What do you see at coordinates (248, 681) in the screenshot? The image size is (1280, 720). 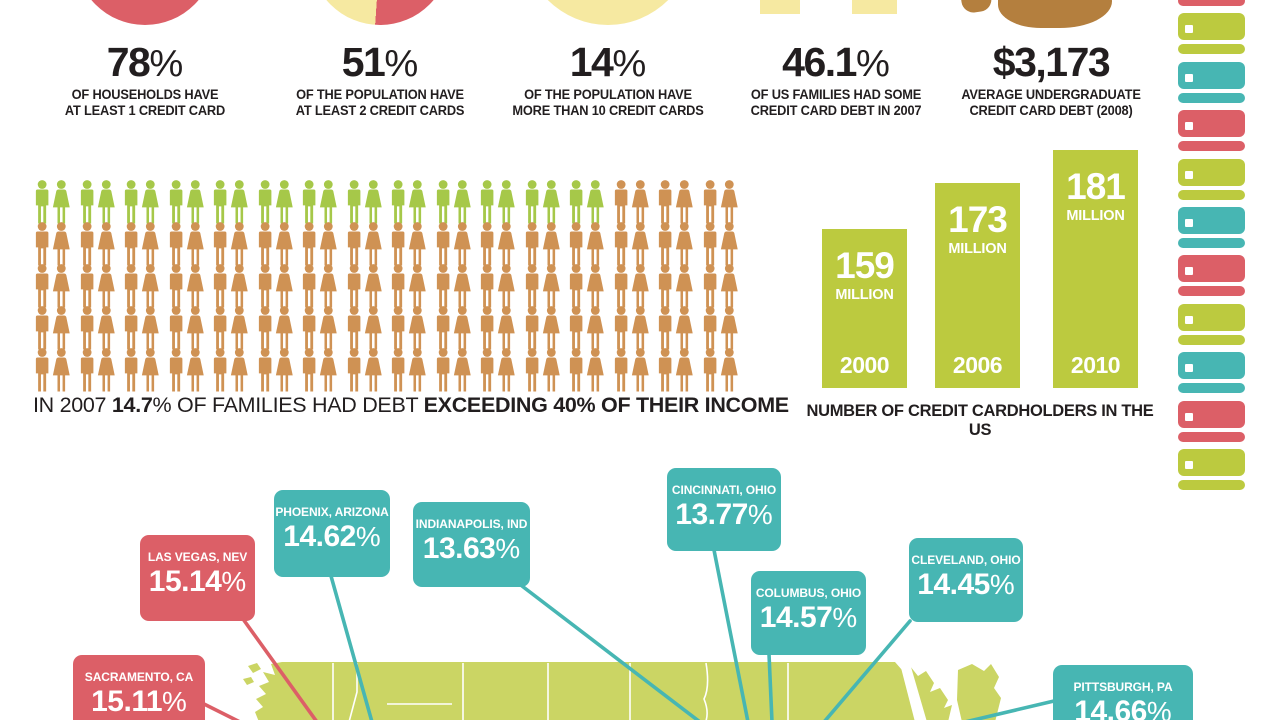 I see `us-map-island` at bounding box center [248, 681].